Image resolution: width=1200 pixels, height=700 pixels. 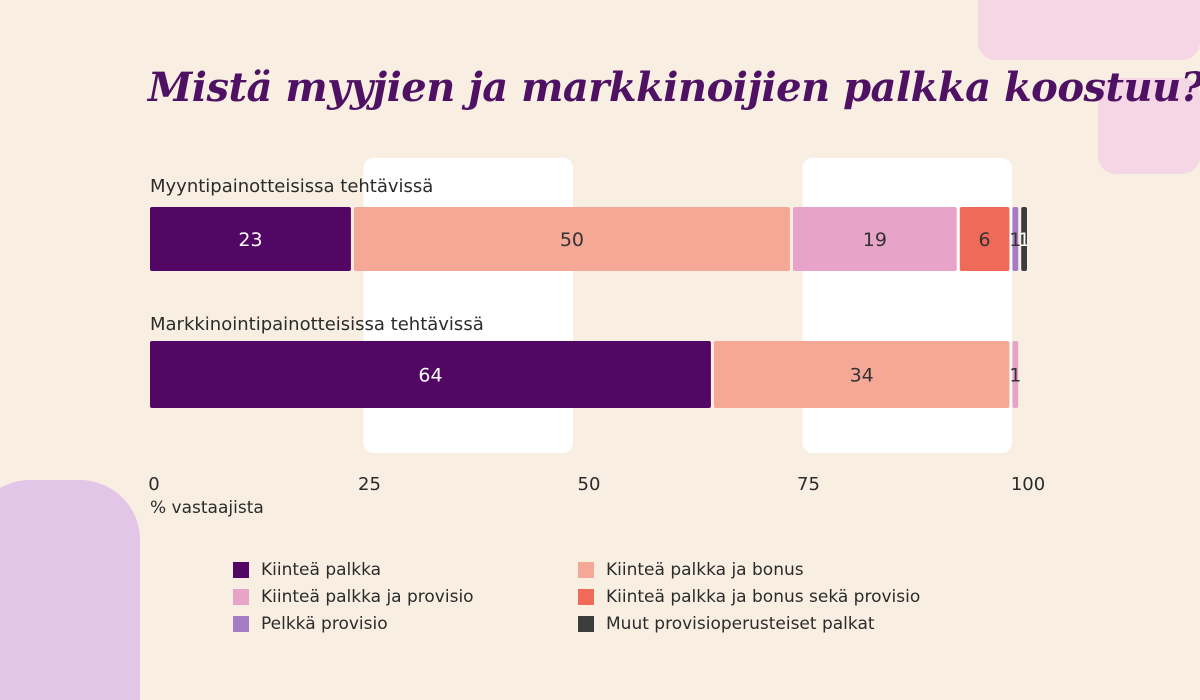 I want to click on legend-item: Kiinteä palkka ja bonus, so click(x=768, y=570).